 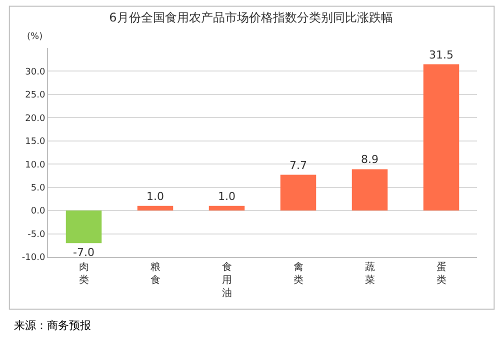 What do you see at coordinates (441, 55) in the screenshot?
I see `data-label: 31.5` at bounding box center [441, 55].